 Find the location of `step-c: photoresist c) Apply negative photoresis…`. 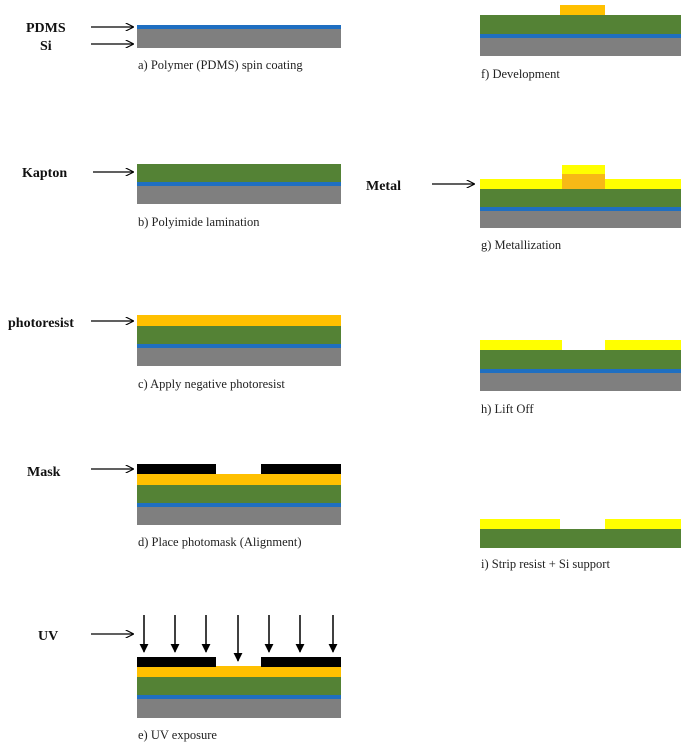

step-c: photoresist c) Apply negative photoresis… is located at coordinates (174, 353).